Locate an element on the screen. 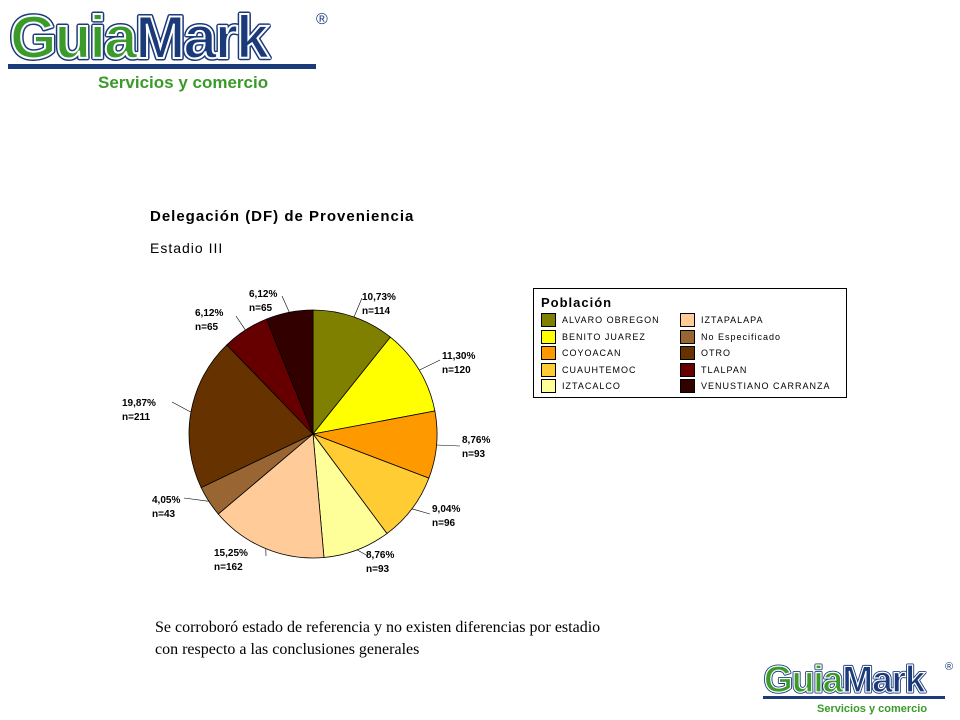 This screenshot has width=960, height=720. logo-brand-guia-fill: Guia is located at coordinates (74, 37).